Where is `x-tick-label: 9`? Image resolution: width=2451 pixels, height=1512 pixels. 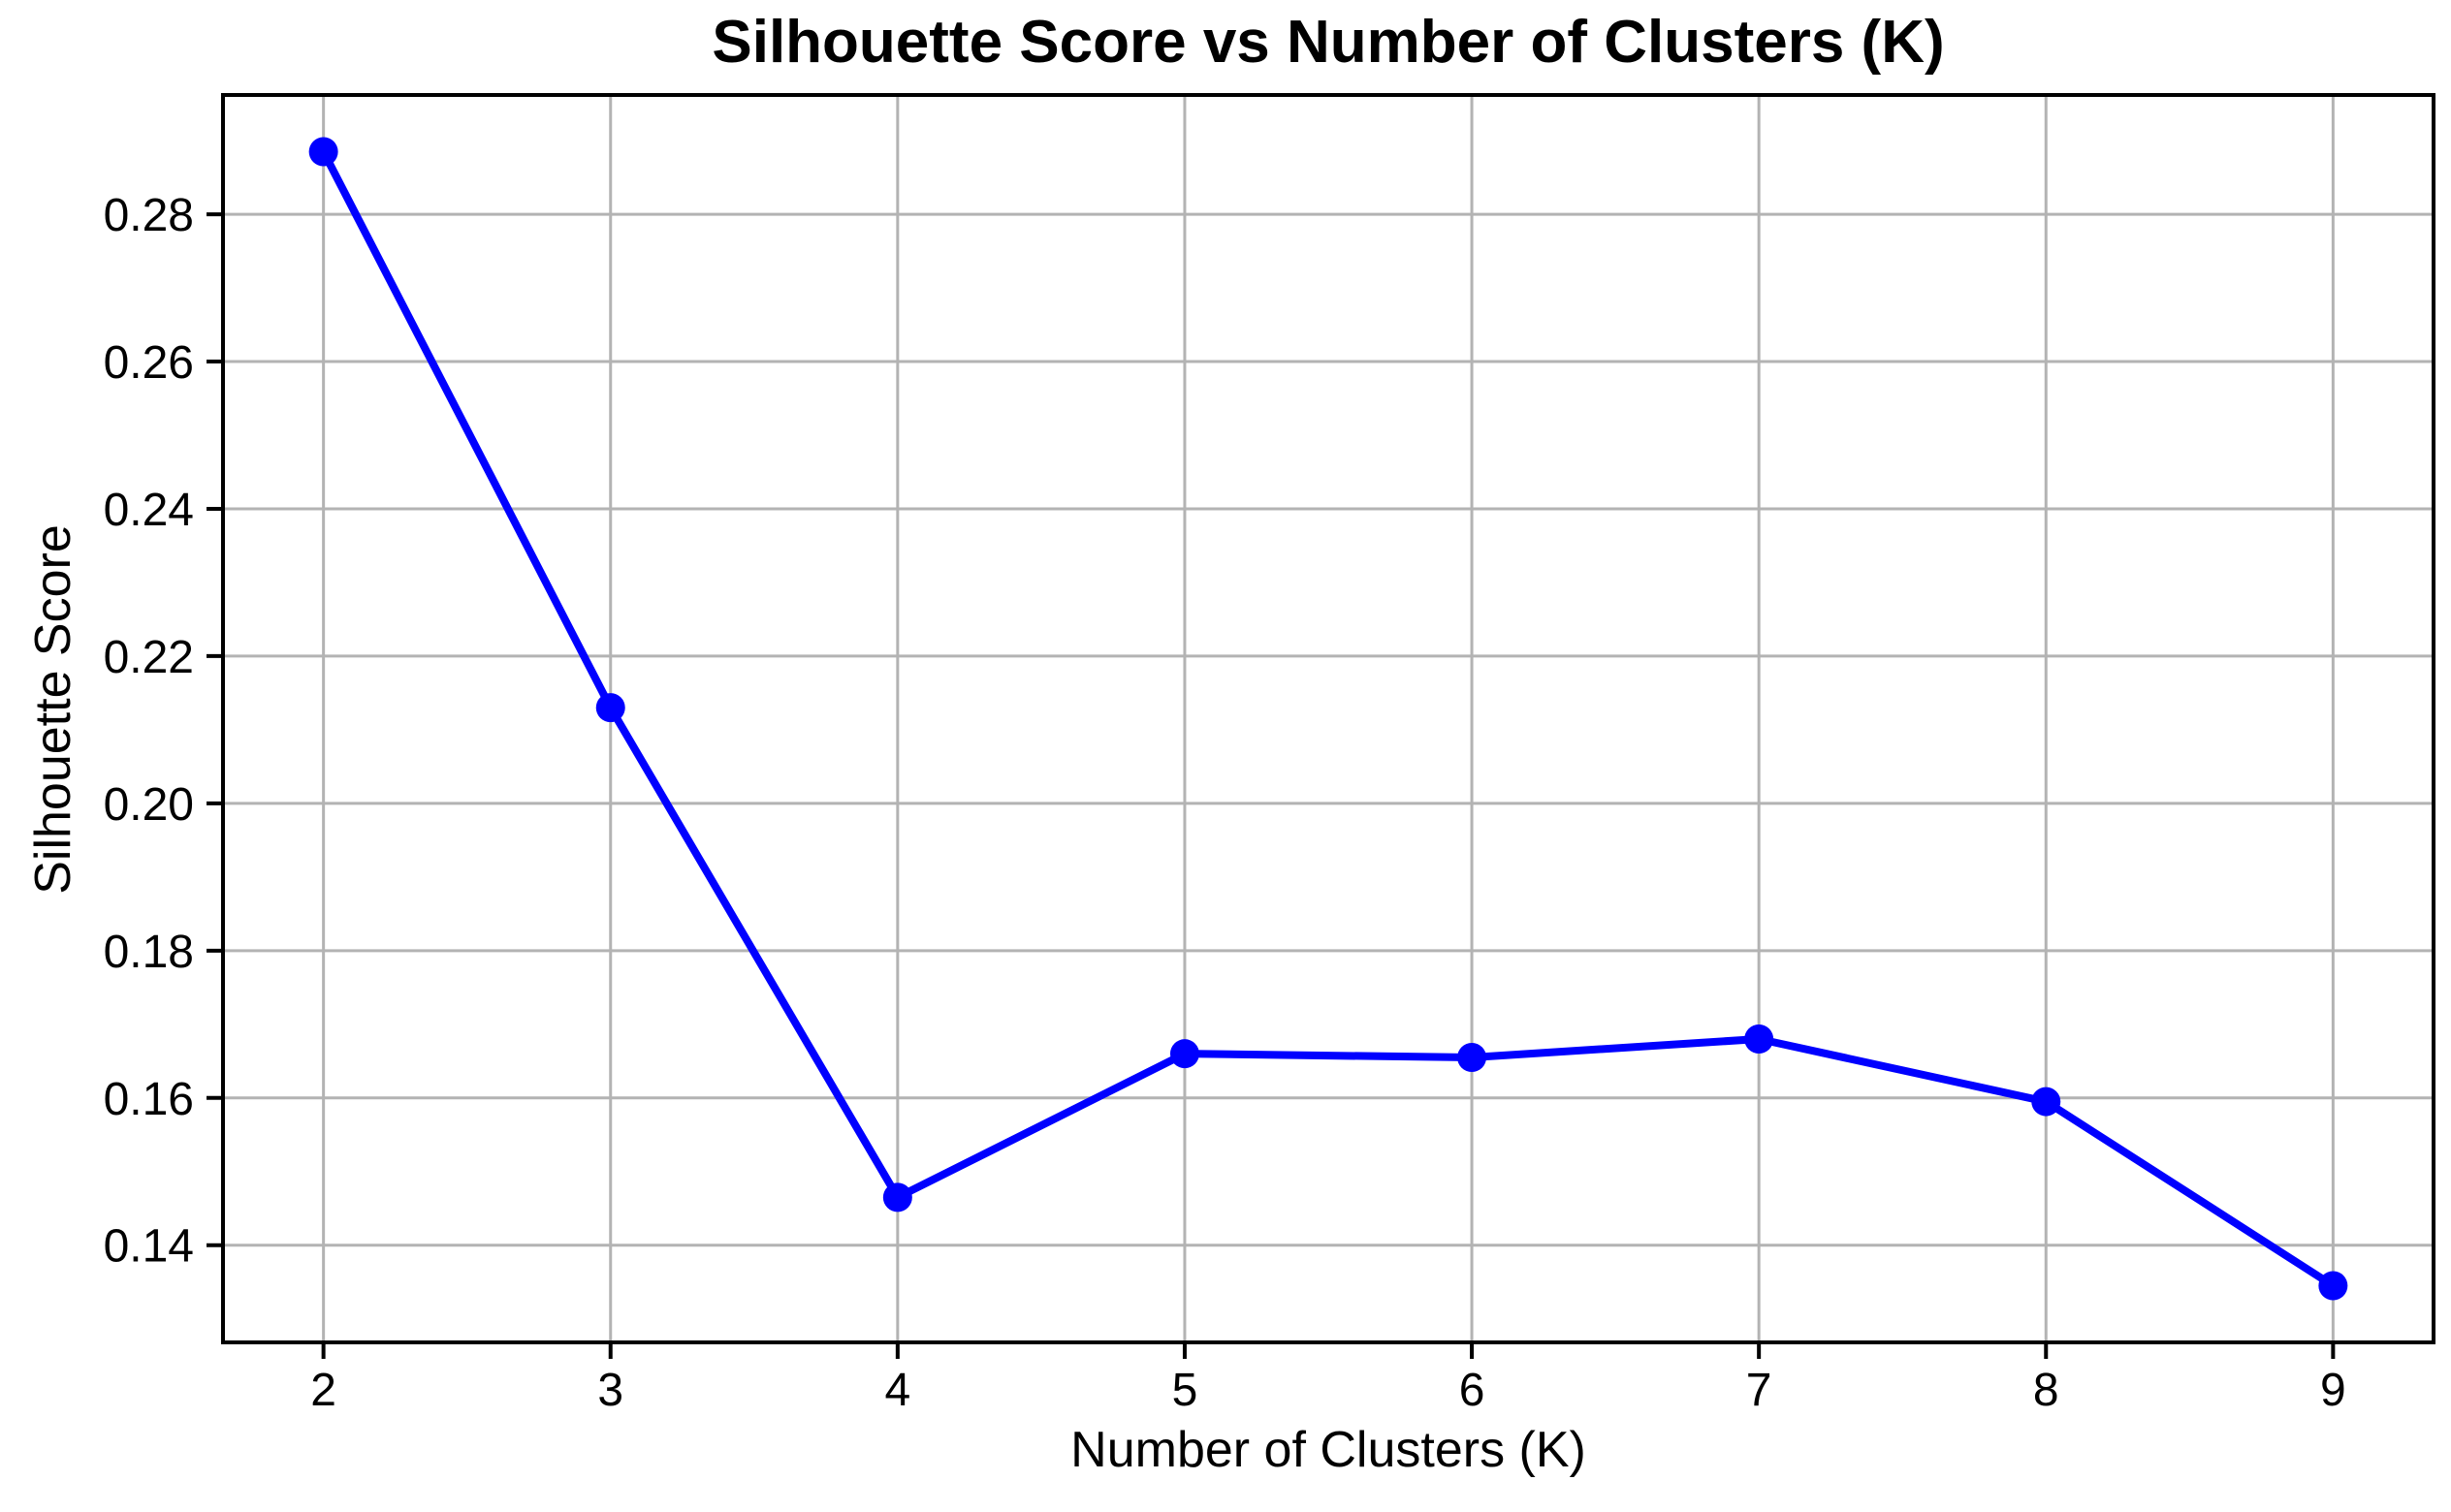 x-tick-label: 9 is located at coordinates (2333, 1391).